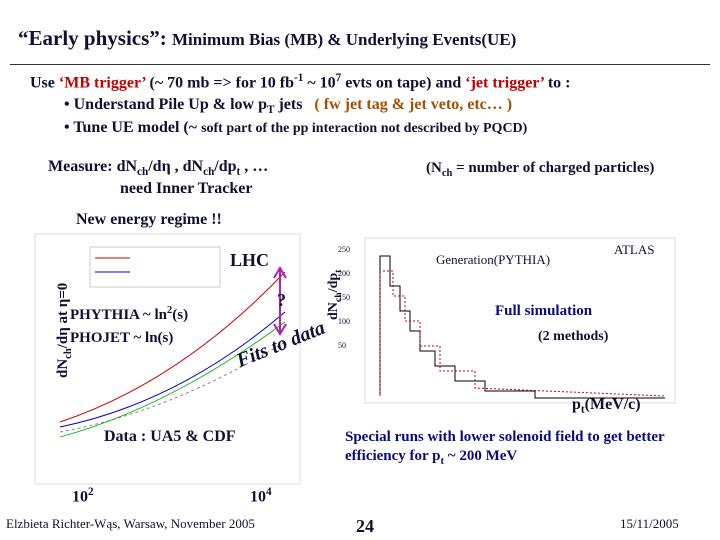  Describe the element at coordinates (176, 166) in the screenshot. I see `t: /dη , dN` at that location.